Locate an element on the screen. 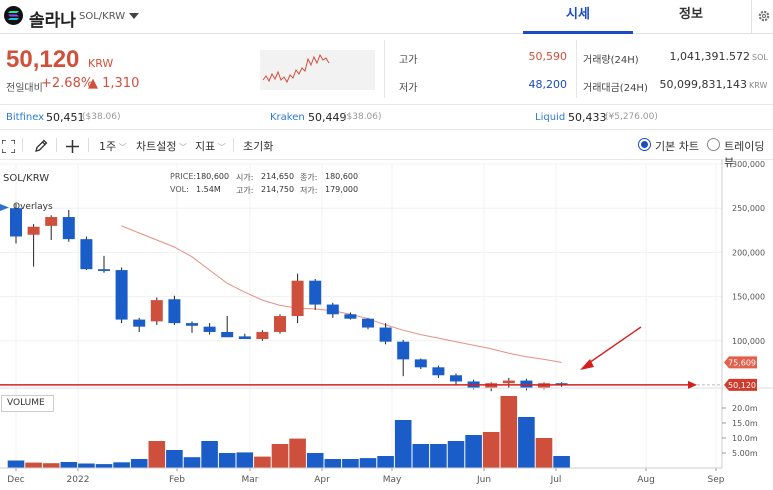  x-tick-label: Aug is located at coordinates (646, 480).